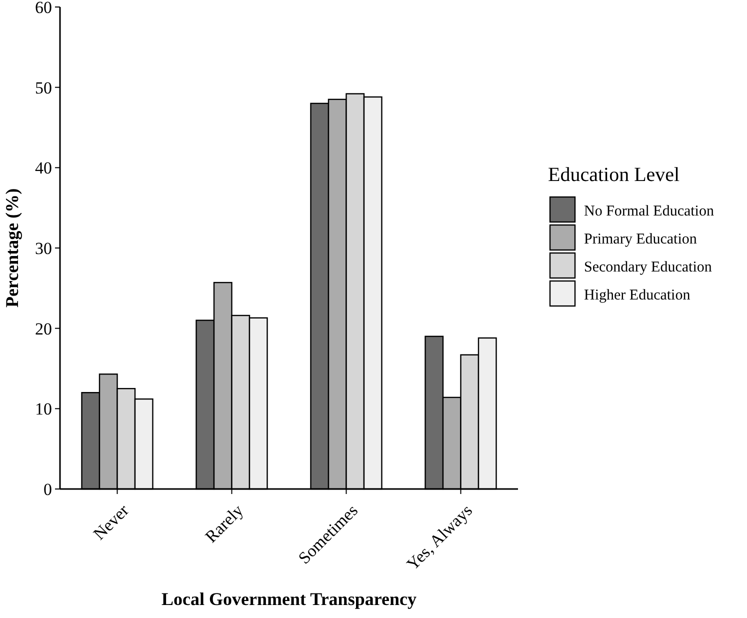 The height and width of the screenshot is (618, 747). Describe the element at coordinates (43, 248) in the screenshot. I see `y-tick-label: 30` at that location.